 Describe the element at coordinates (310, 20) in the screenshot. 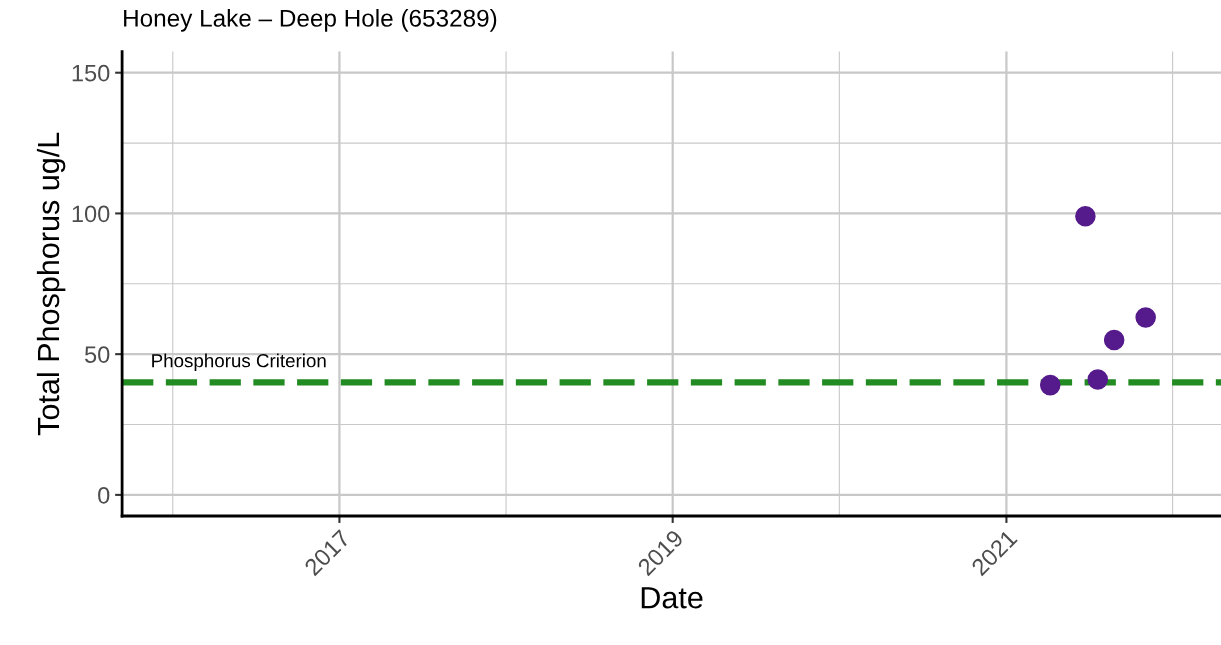

I see `chart-title: Honey Lake – Deep Hole (653289)` at that location.